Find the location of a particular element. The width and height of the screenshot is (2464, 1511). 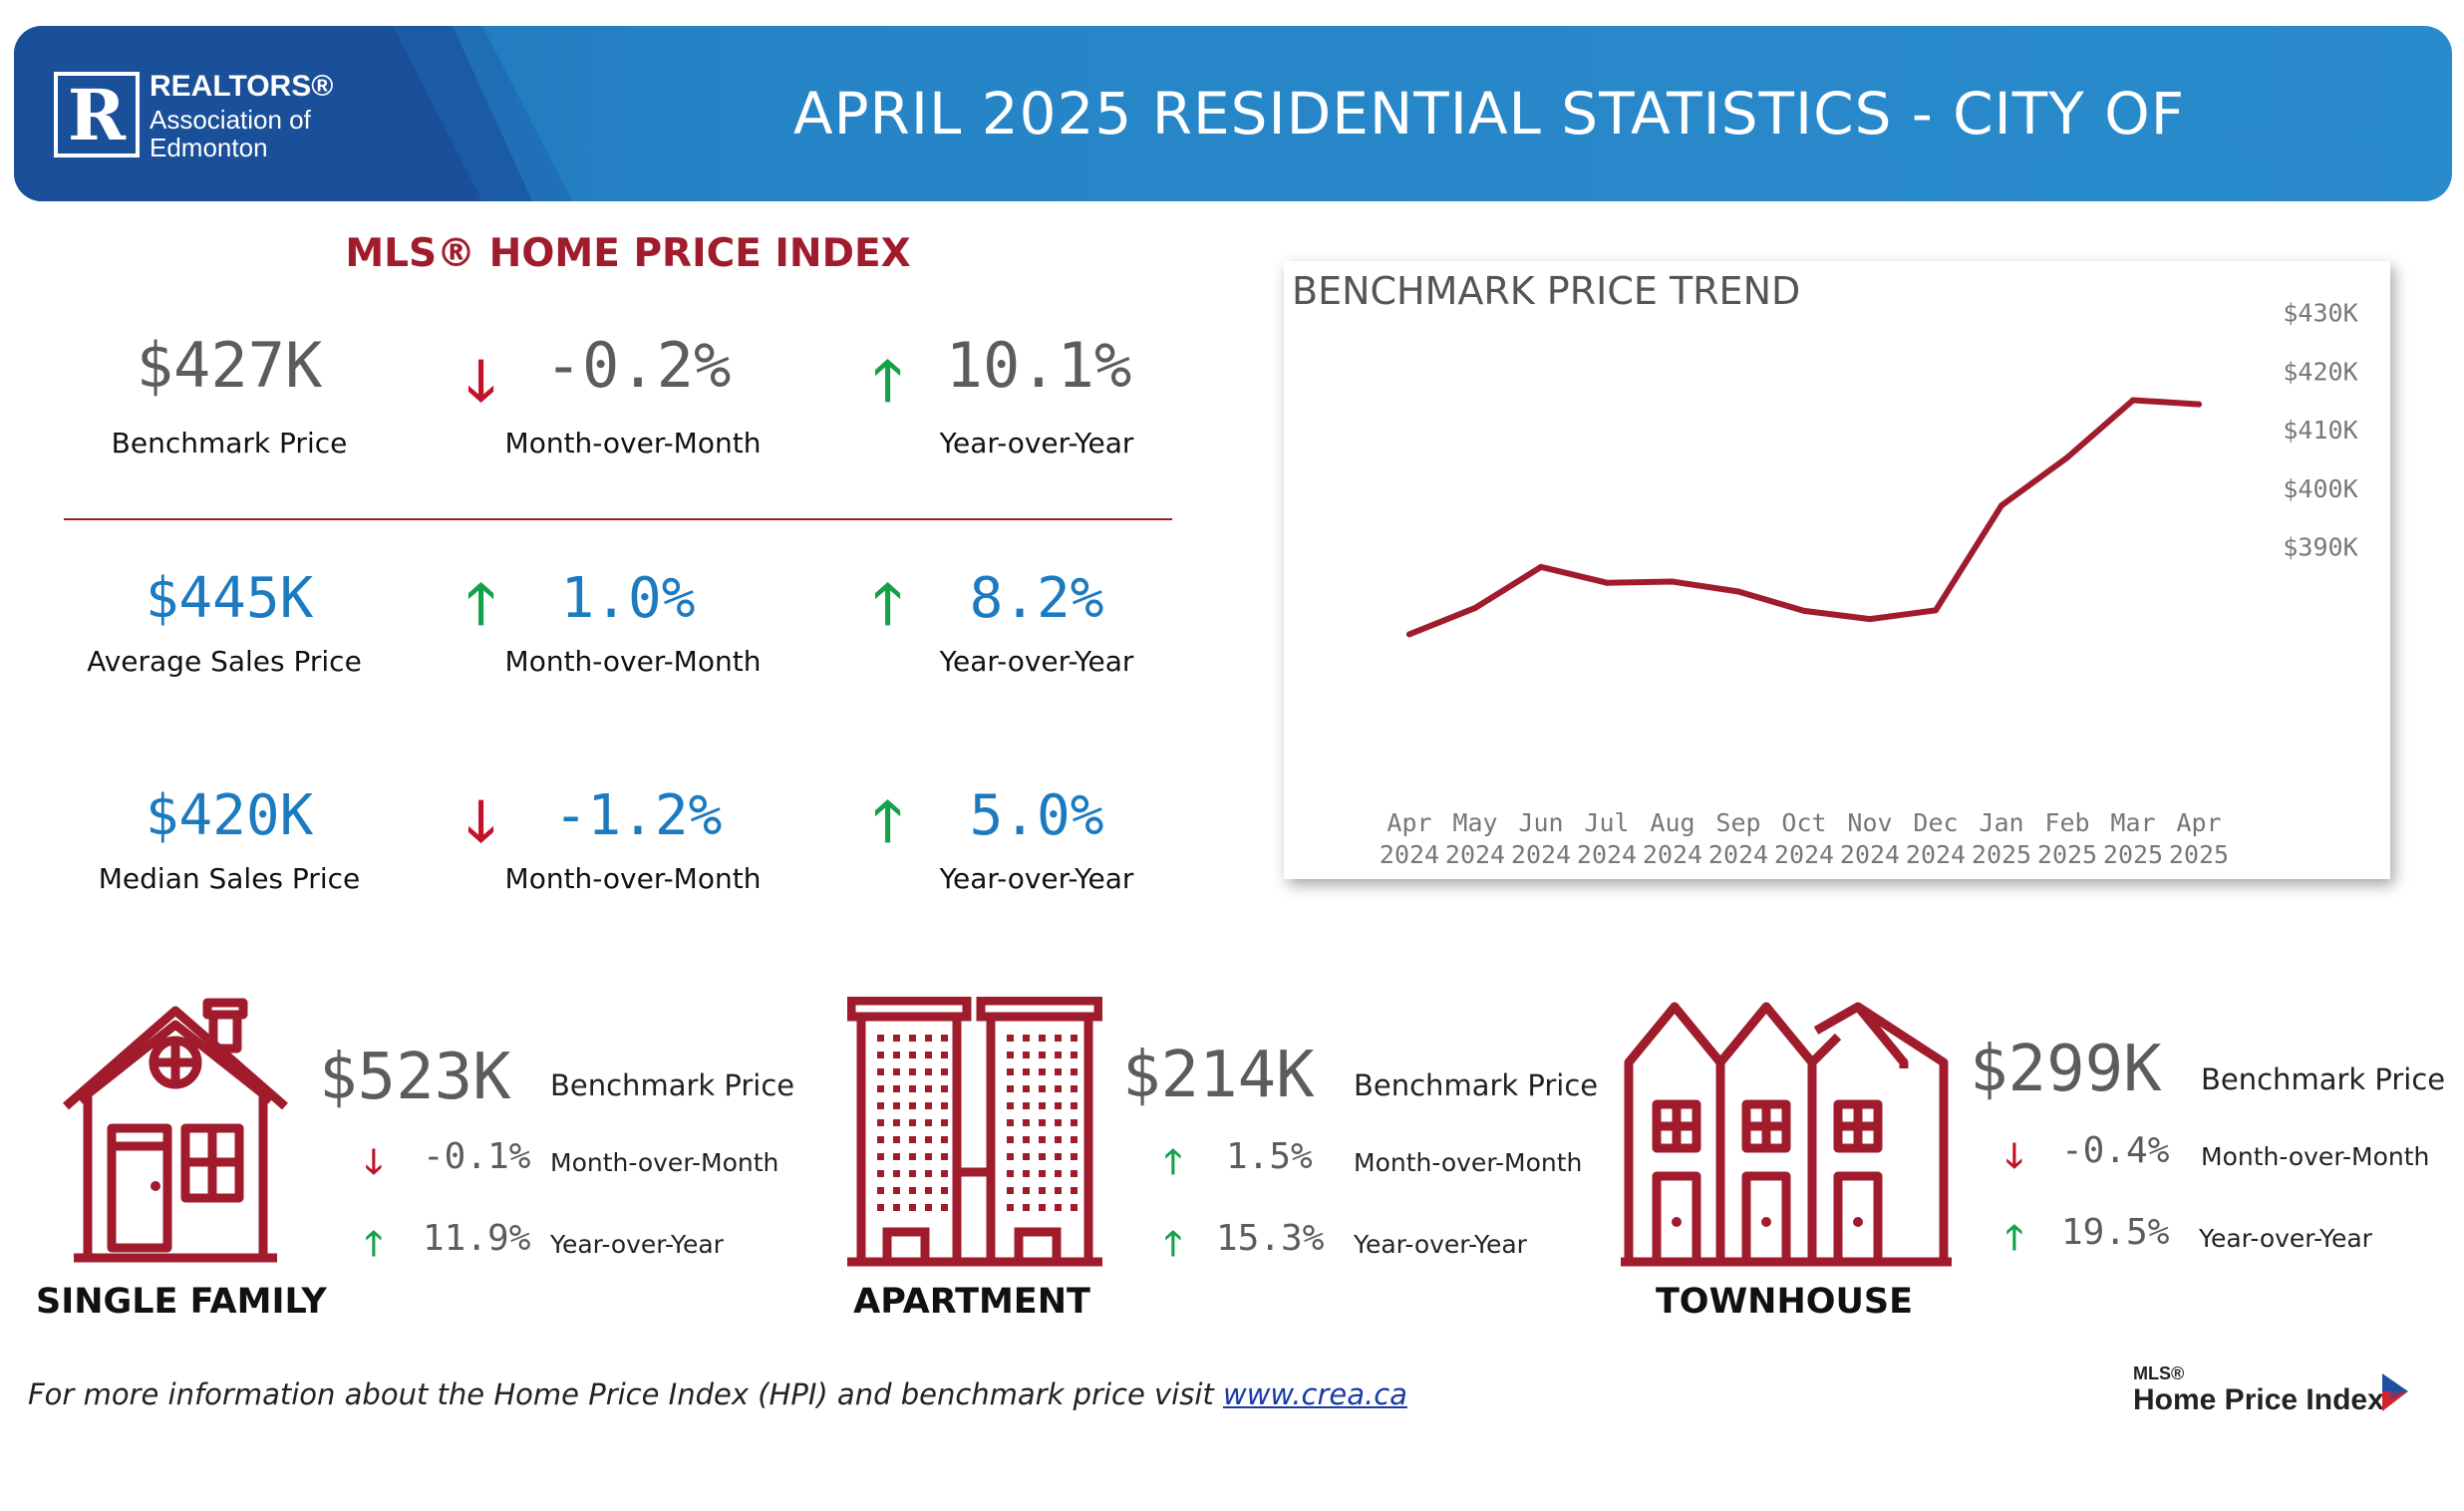

average-yoy-value: 8.2% is located at coordinates (1036, 598).